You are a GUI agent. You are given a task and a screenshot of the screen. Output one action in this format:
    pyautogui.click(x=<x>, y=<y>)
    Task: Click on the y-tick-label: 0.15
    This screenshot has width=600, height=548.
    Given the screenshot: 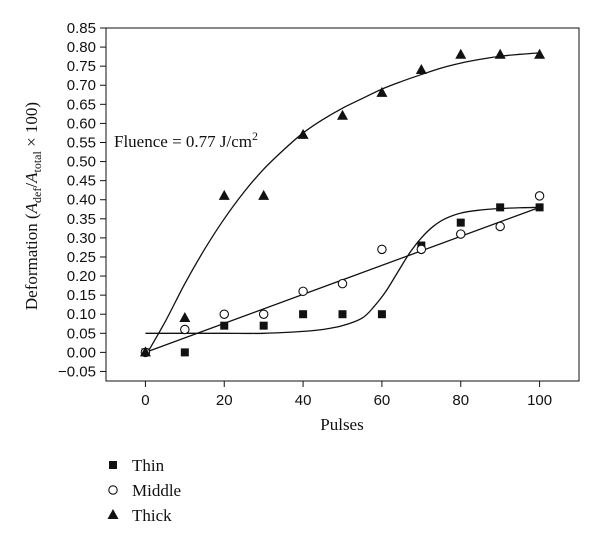 What is the action you would take?
    pyautogui.click(x=81, y=295)
    